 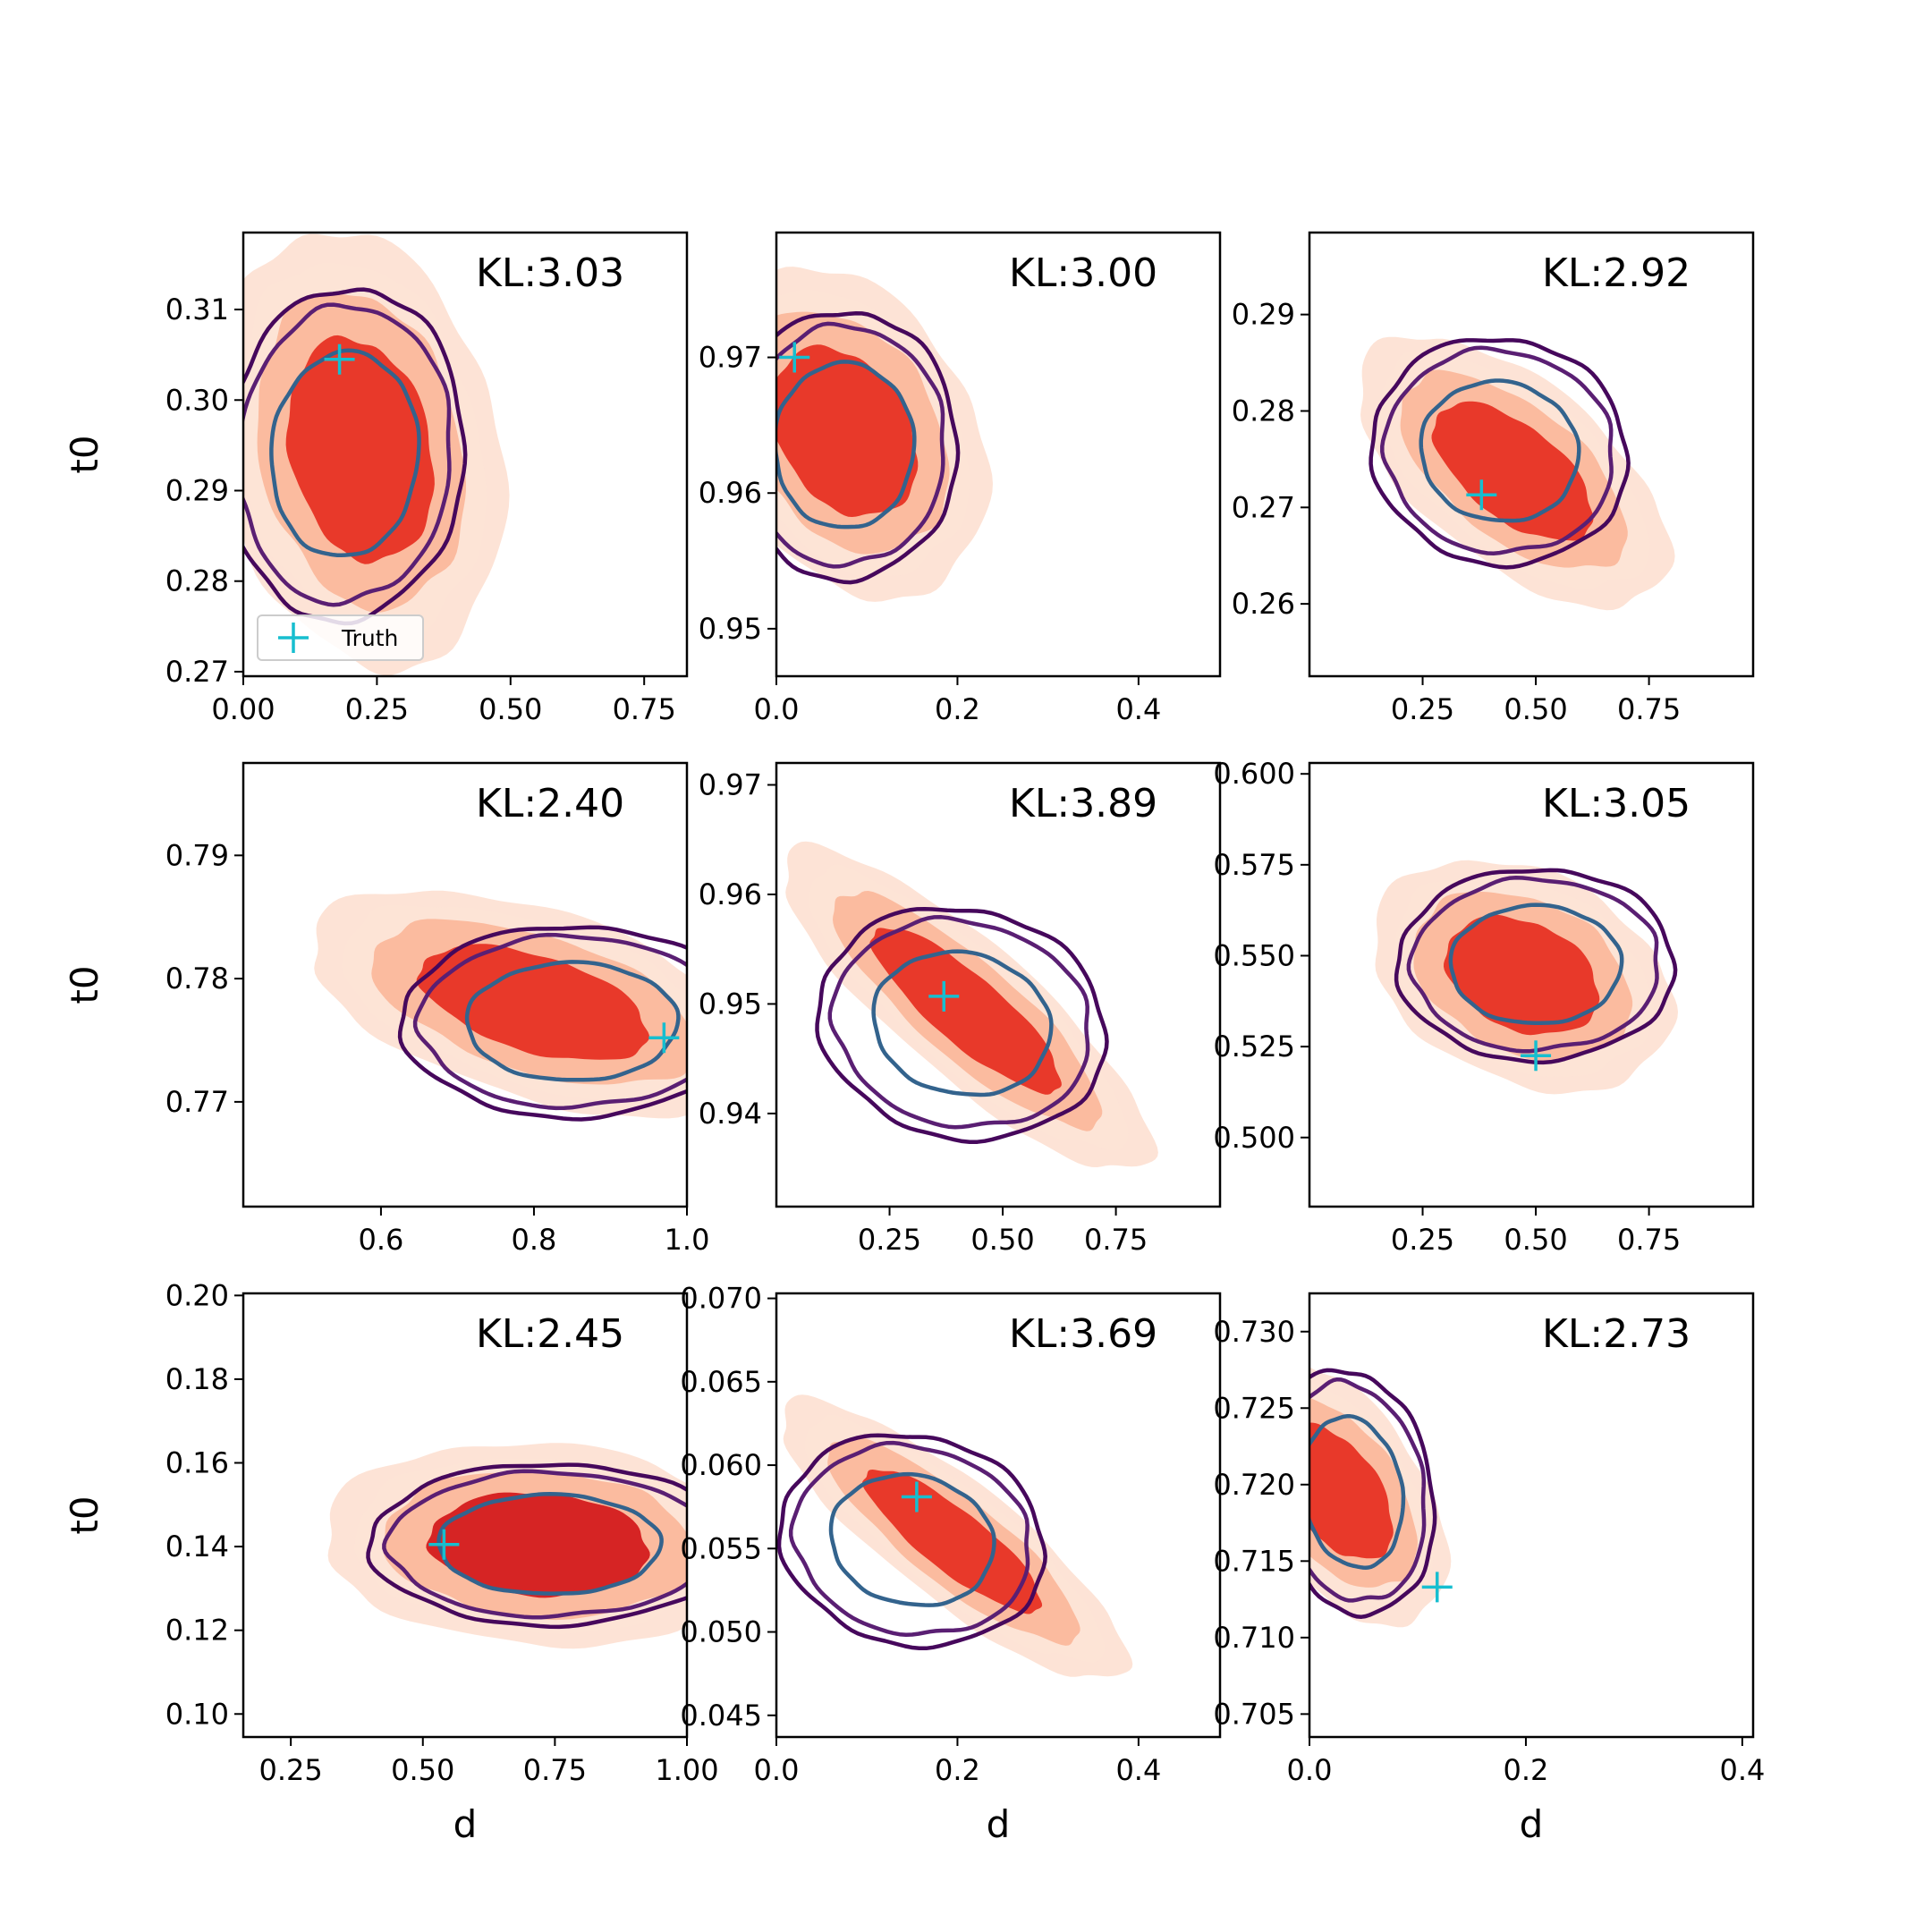 What do you see at coordinates (957, 1770) in the screenshot?
I see `x-tick-label: 0.2` at bounding box center [957, 1770].